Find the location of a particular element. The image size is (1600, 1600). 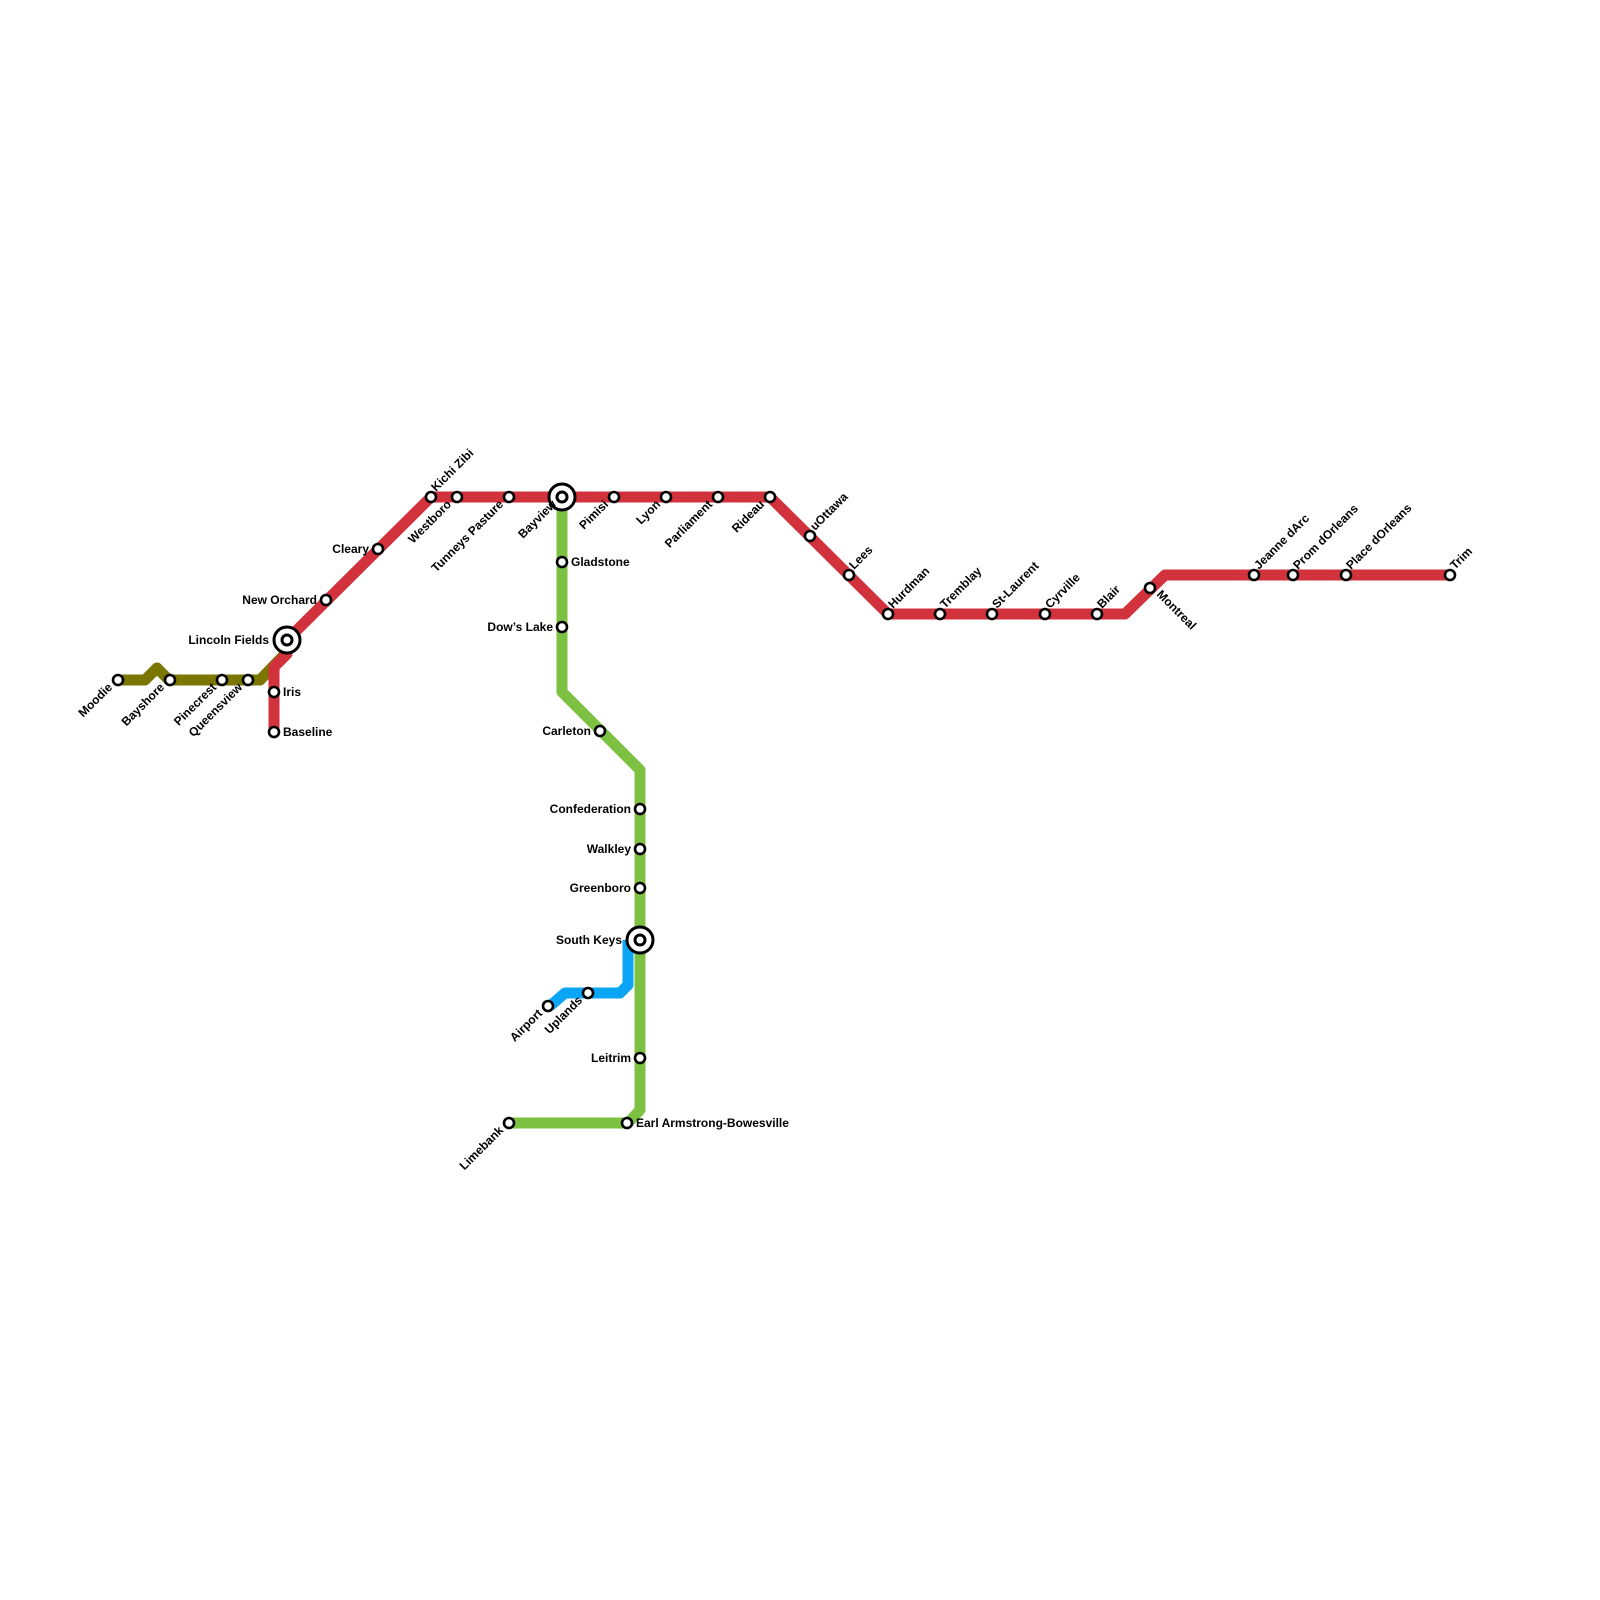

station-label: Trim is located at coordinates (1461, 558).